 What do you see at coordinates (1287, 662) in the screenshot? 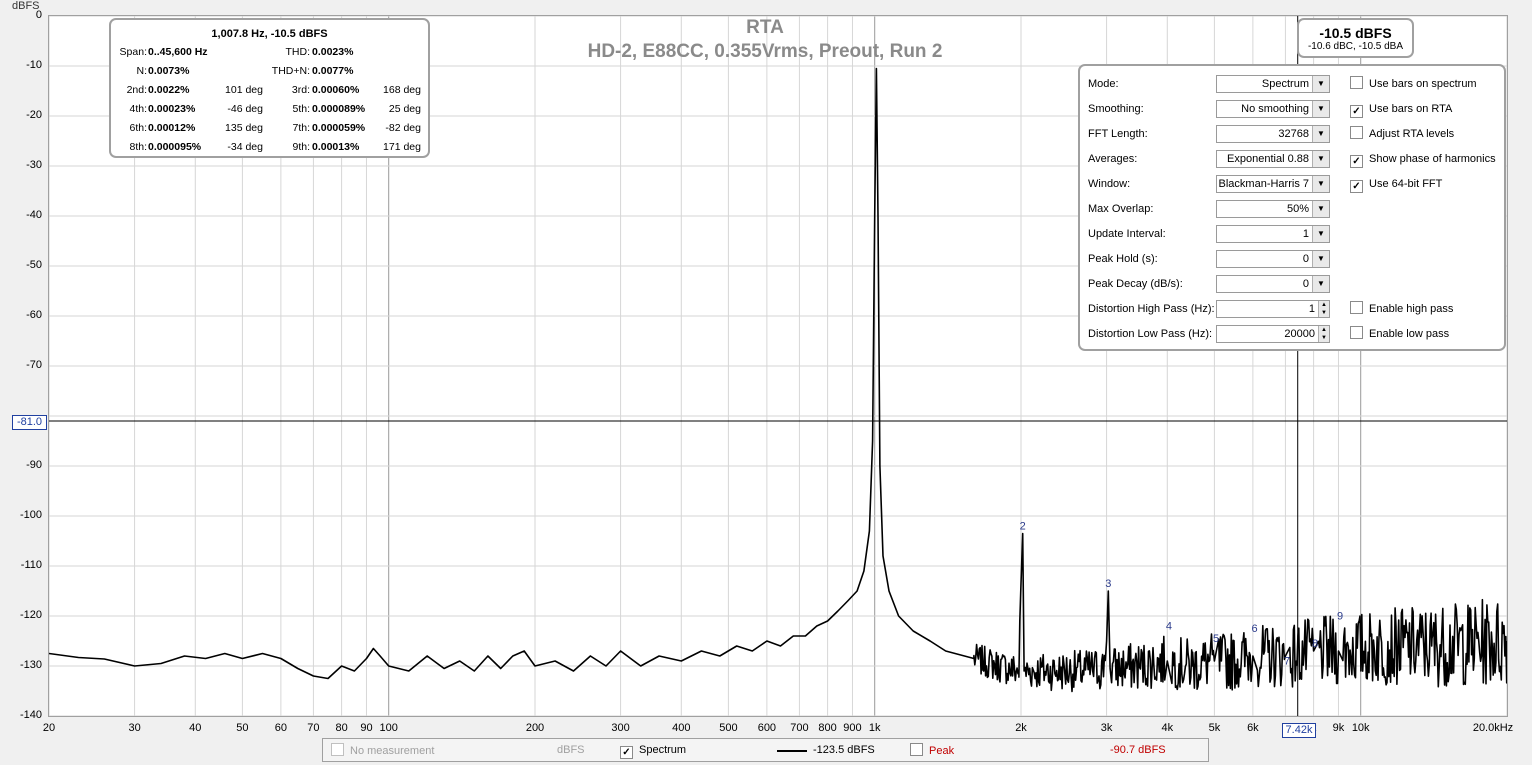
I see `harmonic-marker-7: 7` at bounding box center [1287, 662].